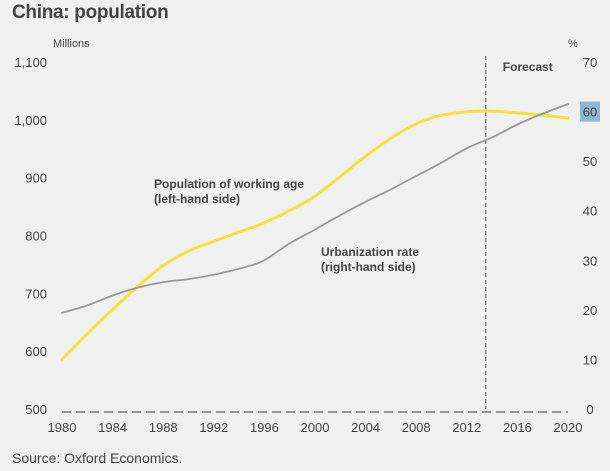  I want to click on right-axis-ticks: 0 10 20 30 40 50 60 70, so click(590, 236).